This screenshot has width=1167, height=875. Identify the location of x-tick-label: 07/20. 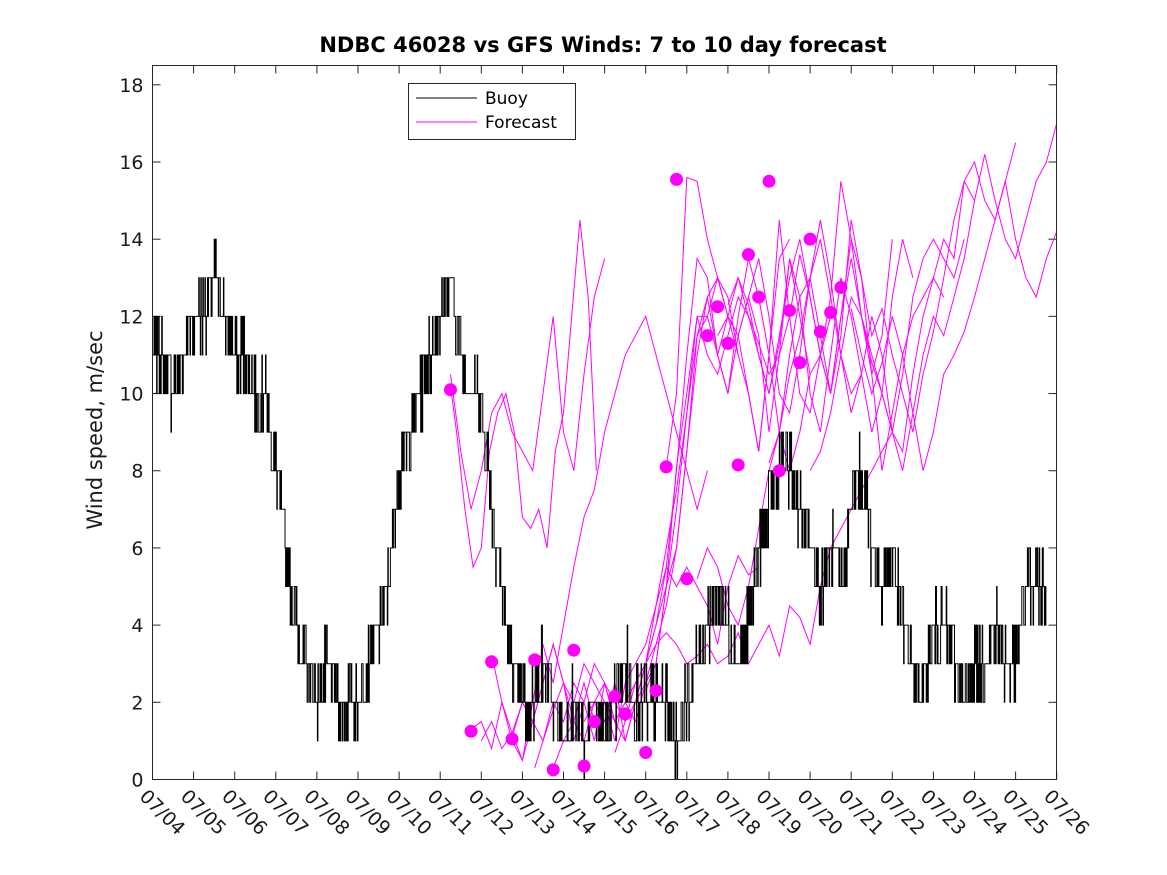
(820, 812).